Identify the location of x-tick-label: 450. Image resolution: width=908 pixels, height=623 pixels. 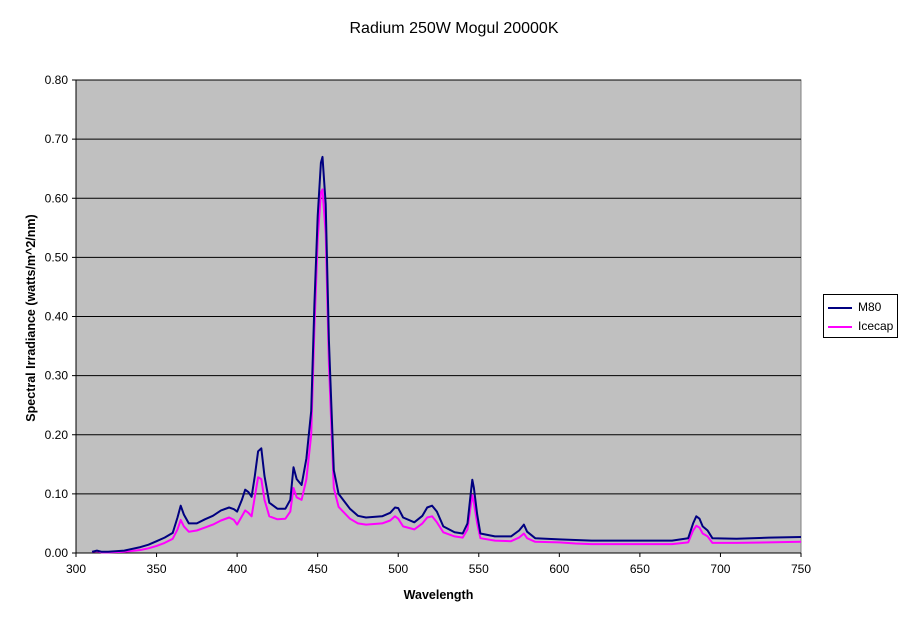
(318, 569).